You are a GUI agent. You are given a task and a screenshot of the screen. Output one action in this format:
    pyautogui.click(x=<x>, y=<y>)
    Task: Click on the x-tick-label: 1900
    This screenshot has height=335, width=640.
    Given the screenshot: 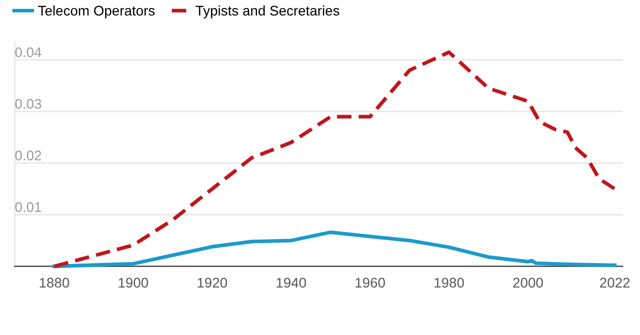 What is the action you would take?
    pyautogui.click(x=133, y=283)
    